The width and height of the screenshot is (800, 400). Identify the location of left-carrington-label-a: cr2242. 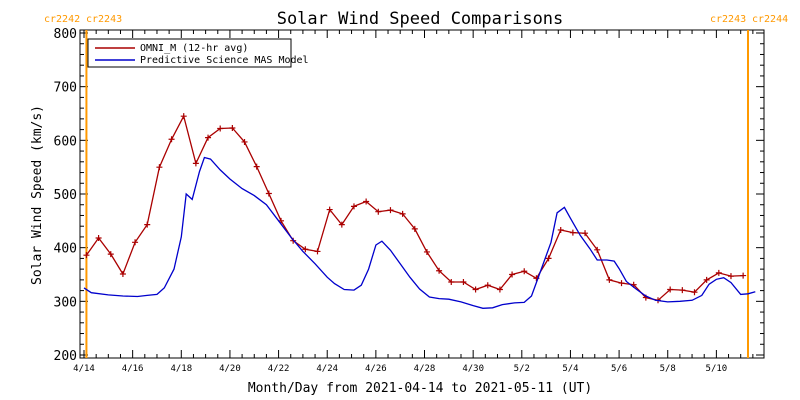
(62, 19).